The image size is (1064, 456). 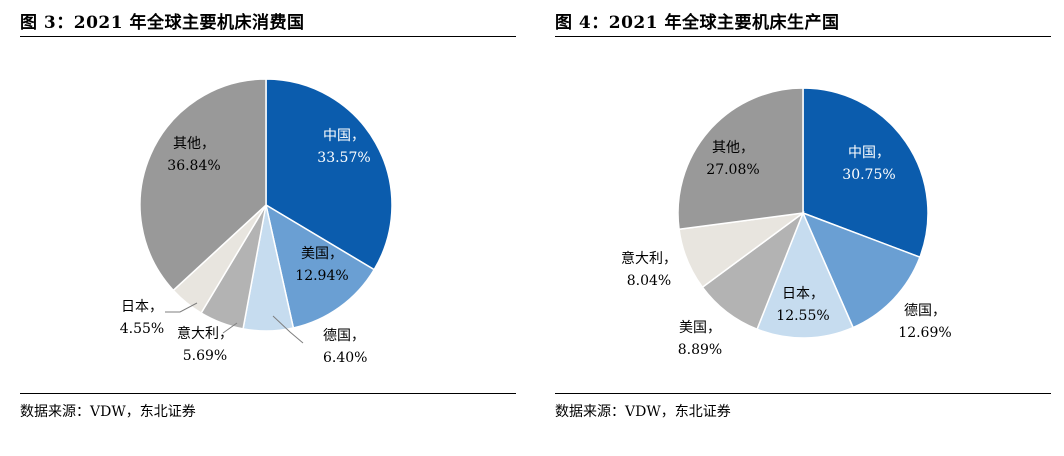 What do you see at coordinates (700, 350) in the screenshot?
I see `slice-value-label: 8.89%` at bounding box center [700, 350].